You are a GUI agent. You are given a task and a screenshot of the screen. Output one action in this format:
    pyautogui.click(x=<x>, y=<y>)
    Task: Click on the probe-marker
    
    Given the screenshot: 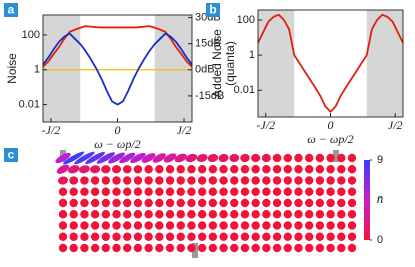 What is the action you would take?
    pyautogui.click(x=195, y=250)
    